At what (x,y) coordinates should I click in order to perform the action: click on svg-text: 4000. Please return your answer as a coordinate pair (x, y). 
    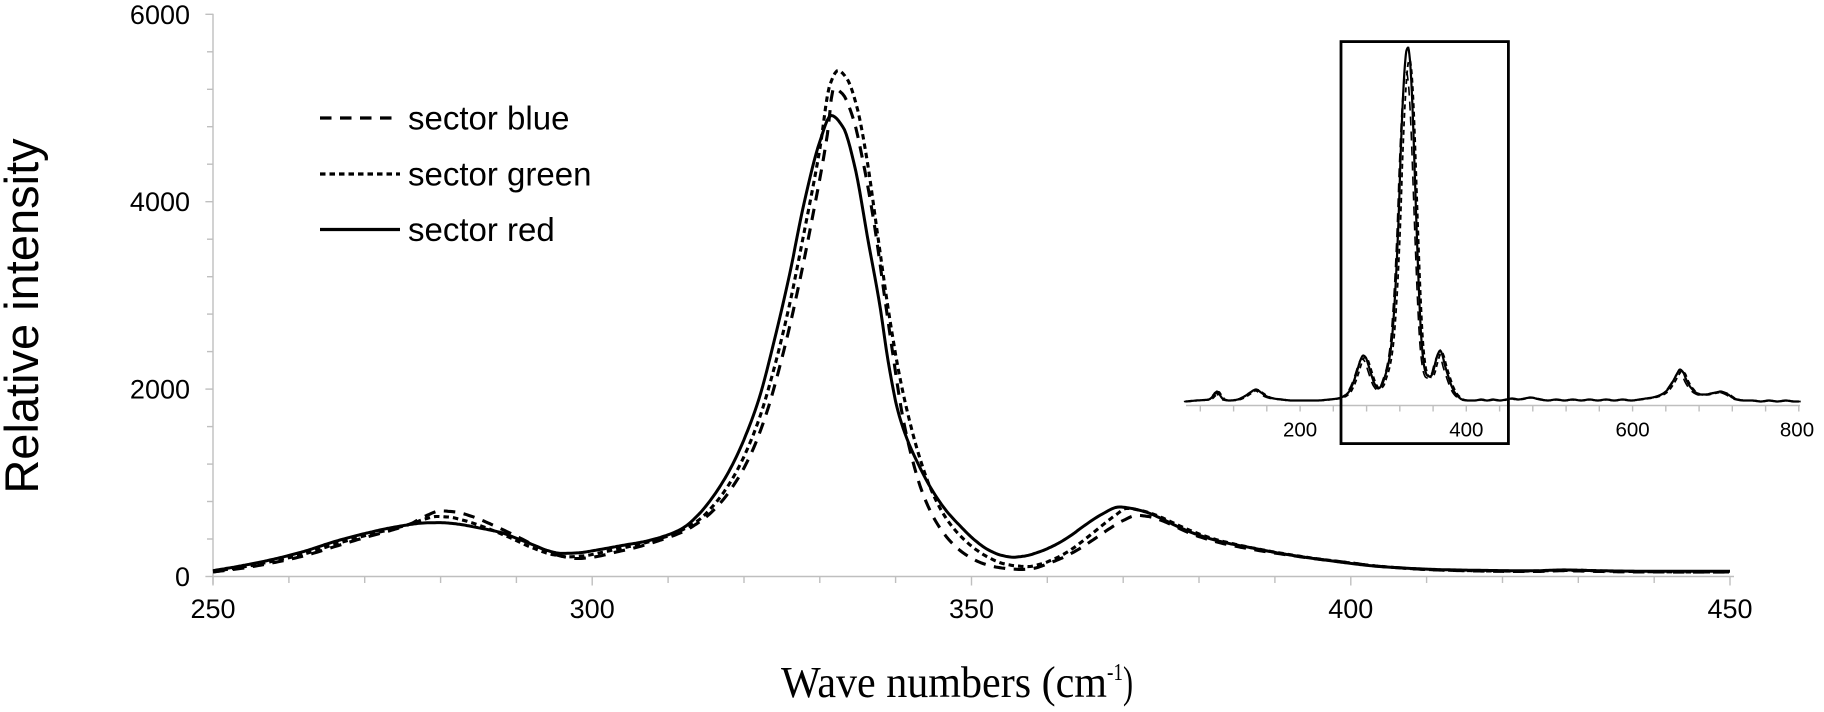
    Looking at the image, I should click on (160, 202).